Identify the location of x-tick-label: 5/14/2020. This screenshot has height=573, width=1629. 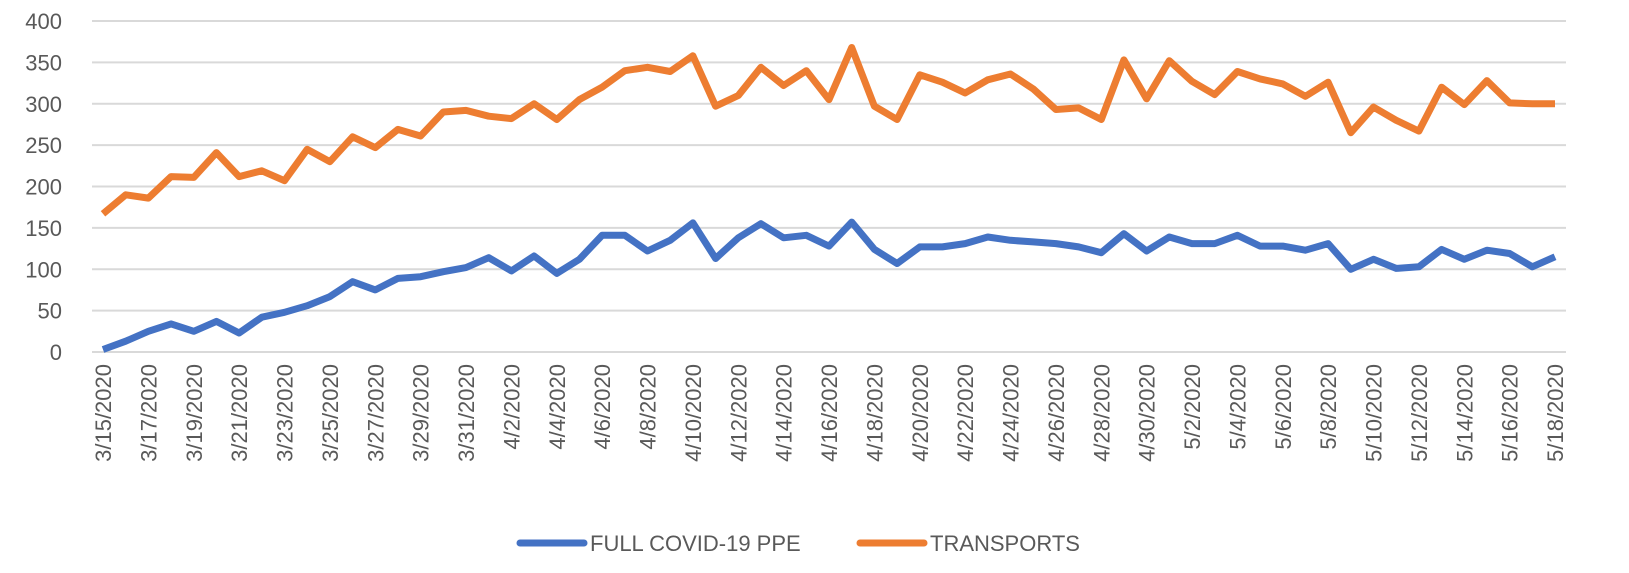
(1464, 413).